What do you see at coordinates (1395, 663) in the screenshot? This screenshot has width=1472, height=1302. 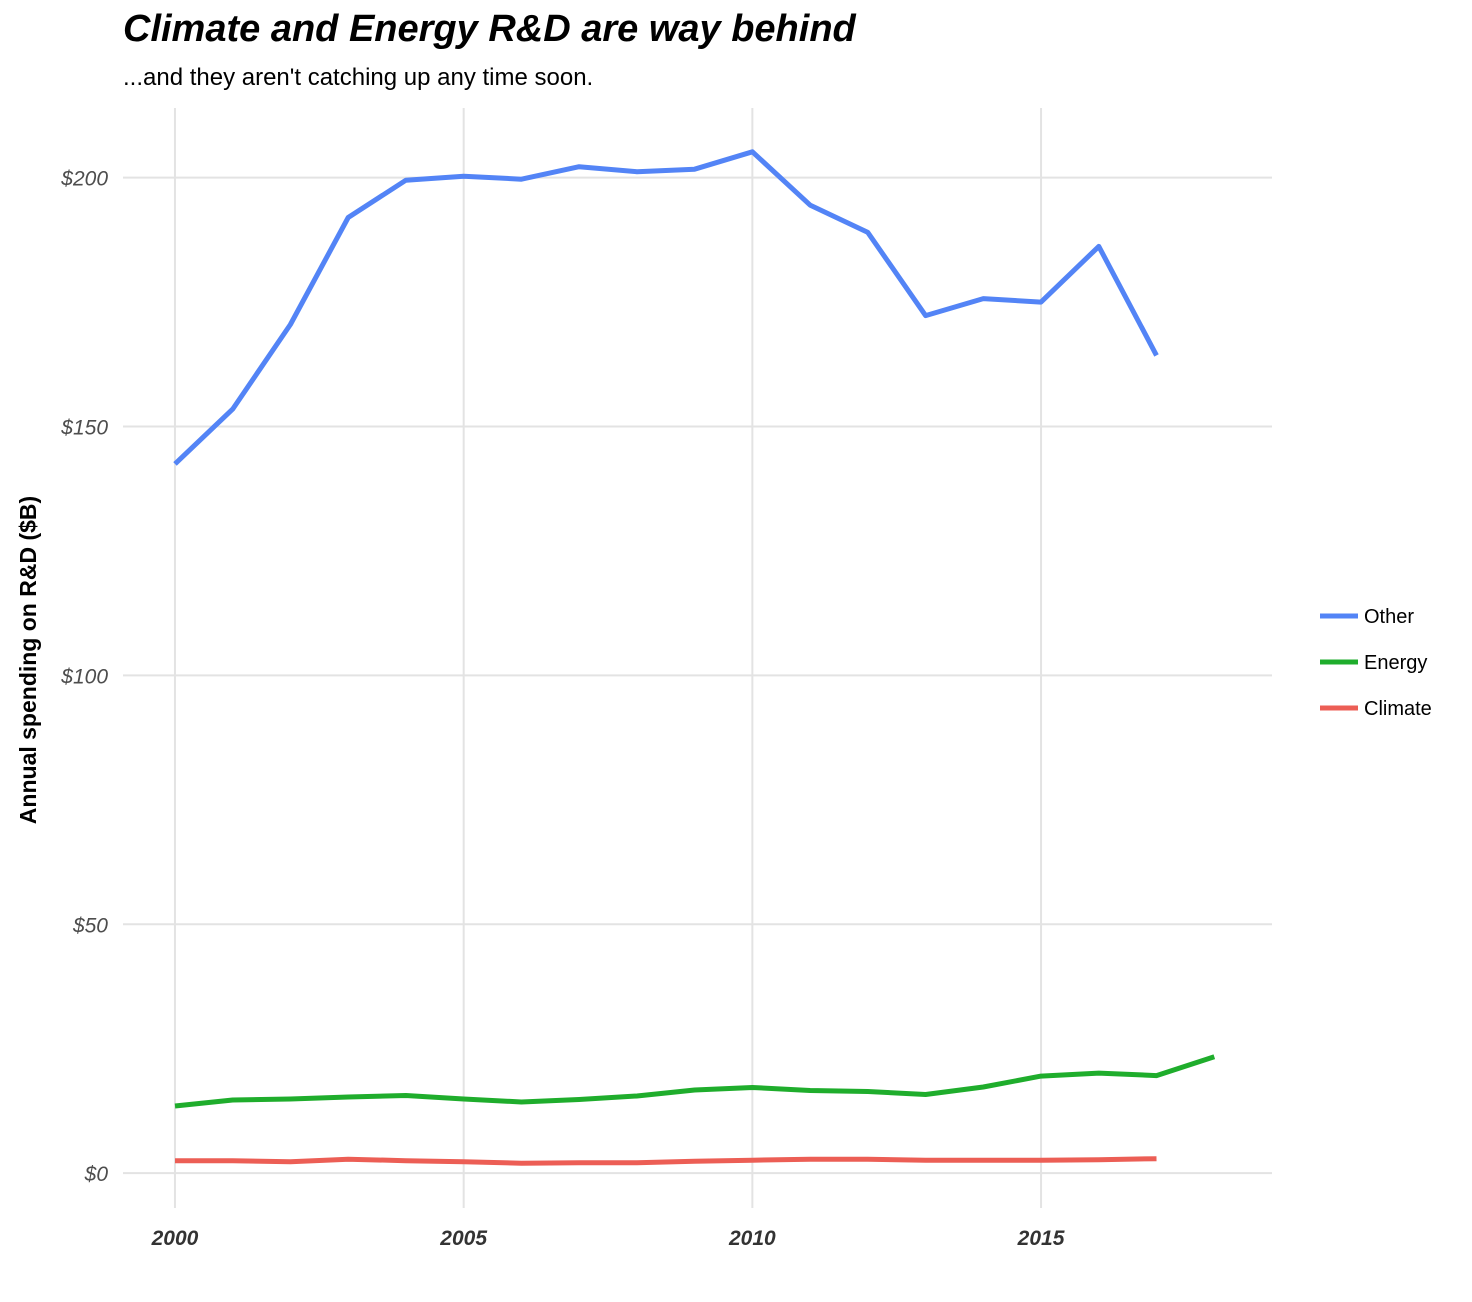 I see `legend-label-energy: Energy` at bounding box center [1395, 663].